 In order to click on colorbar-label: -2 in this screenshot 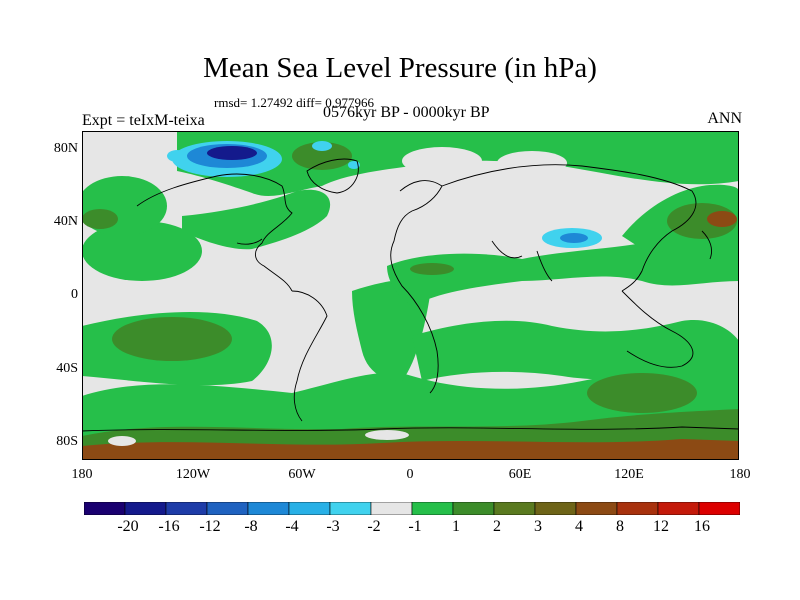, I will do `click(374, 526)`.